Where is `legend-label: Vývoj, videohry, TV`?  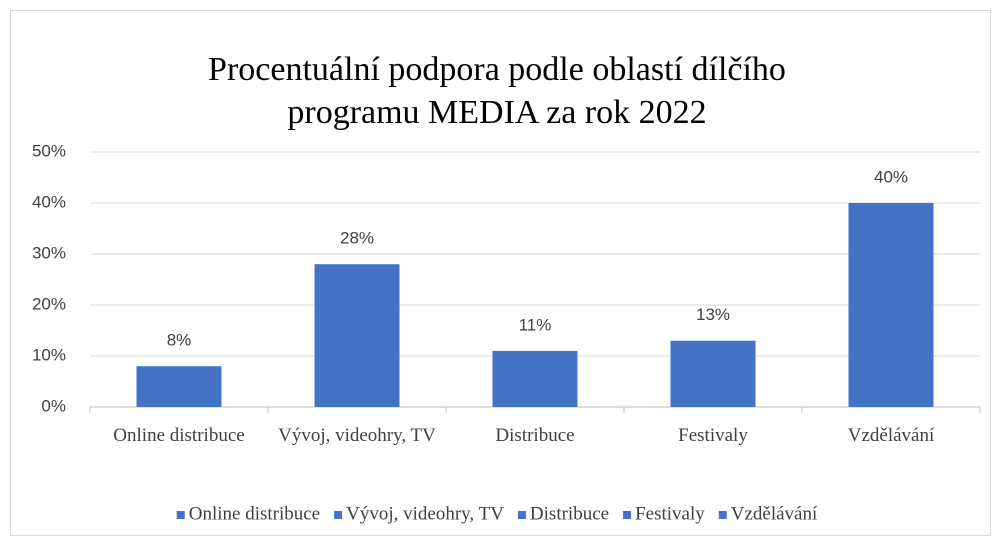 legend-label: Vývoj, videohry, TV is located at coordinates (425, 513).